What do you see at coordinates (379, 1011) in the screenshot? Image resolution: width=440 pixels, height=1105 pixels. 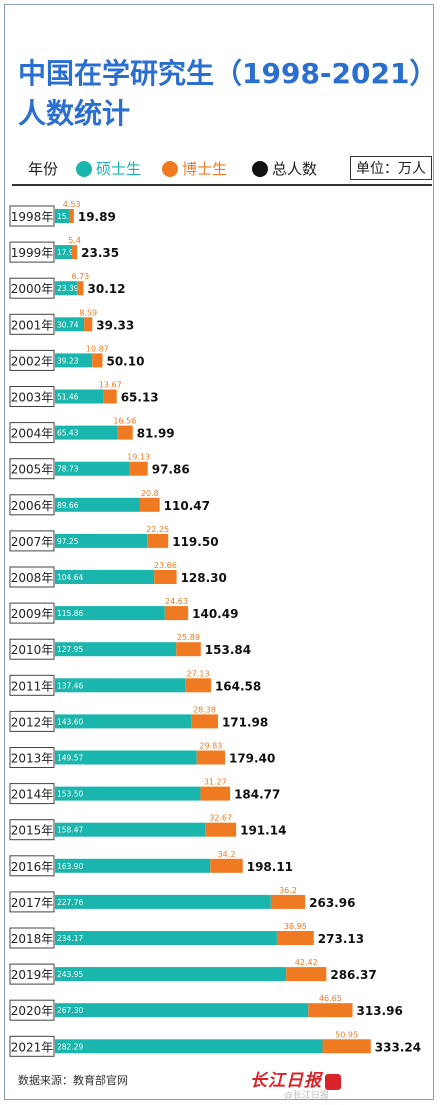 I see `total-value-label: 313.96` at bounding box center [379, 1011].